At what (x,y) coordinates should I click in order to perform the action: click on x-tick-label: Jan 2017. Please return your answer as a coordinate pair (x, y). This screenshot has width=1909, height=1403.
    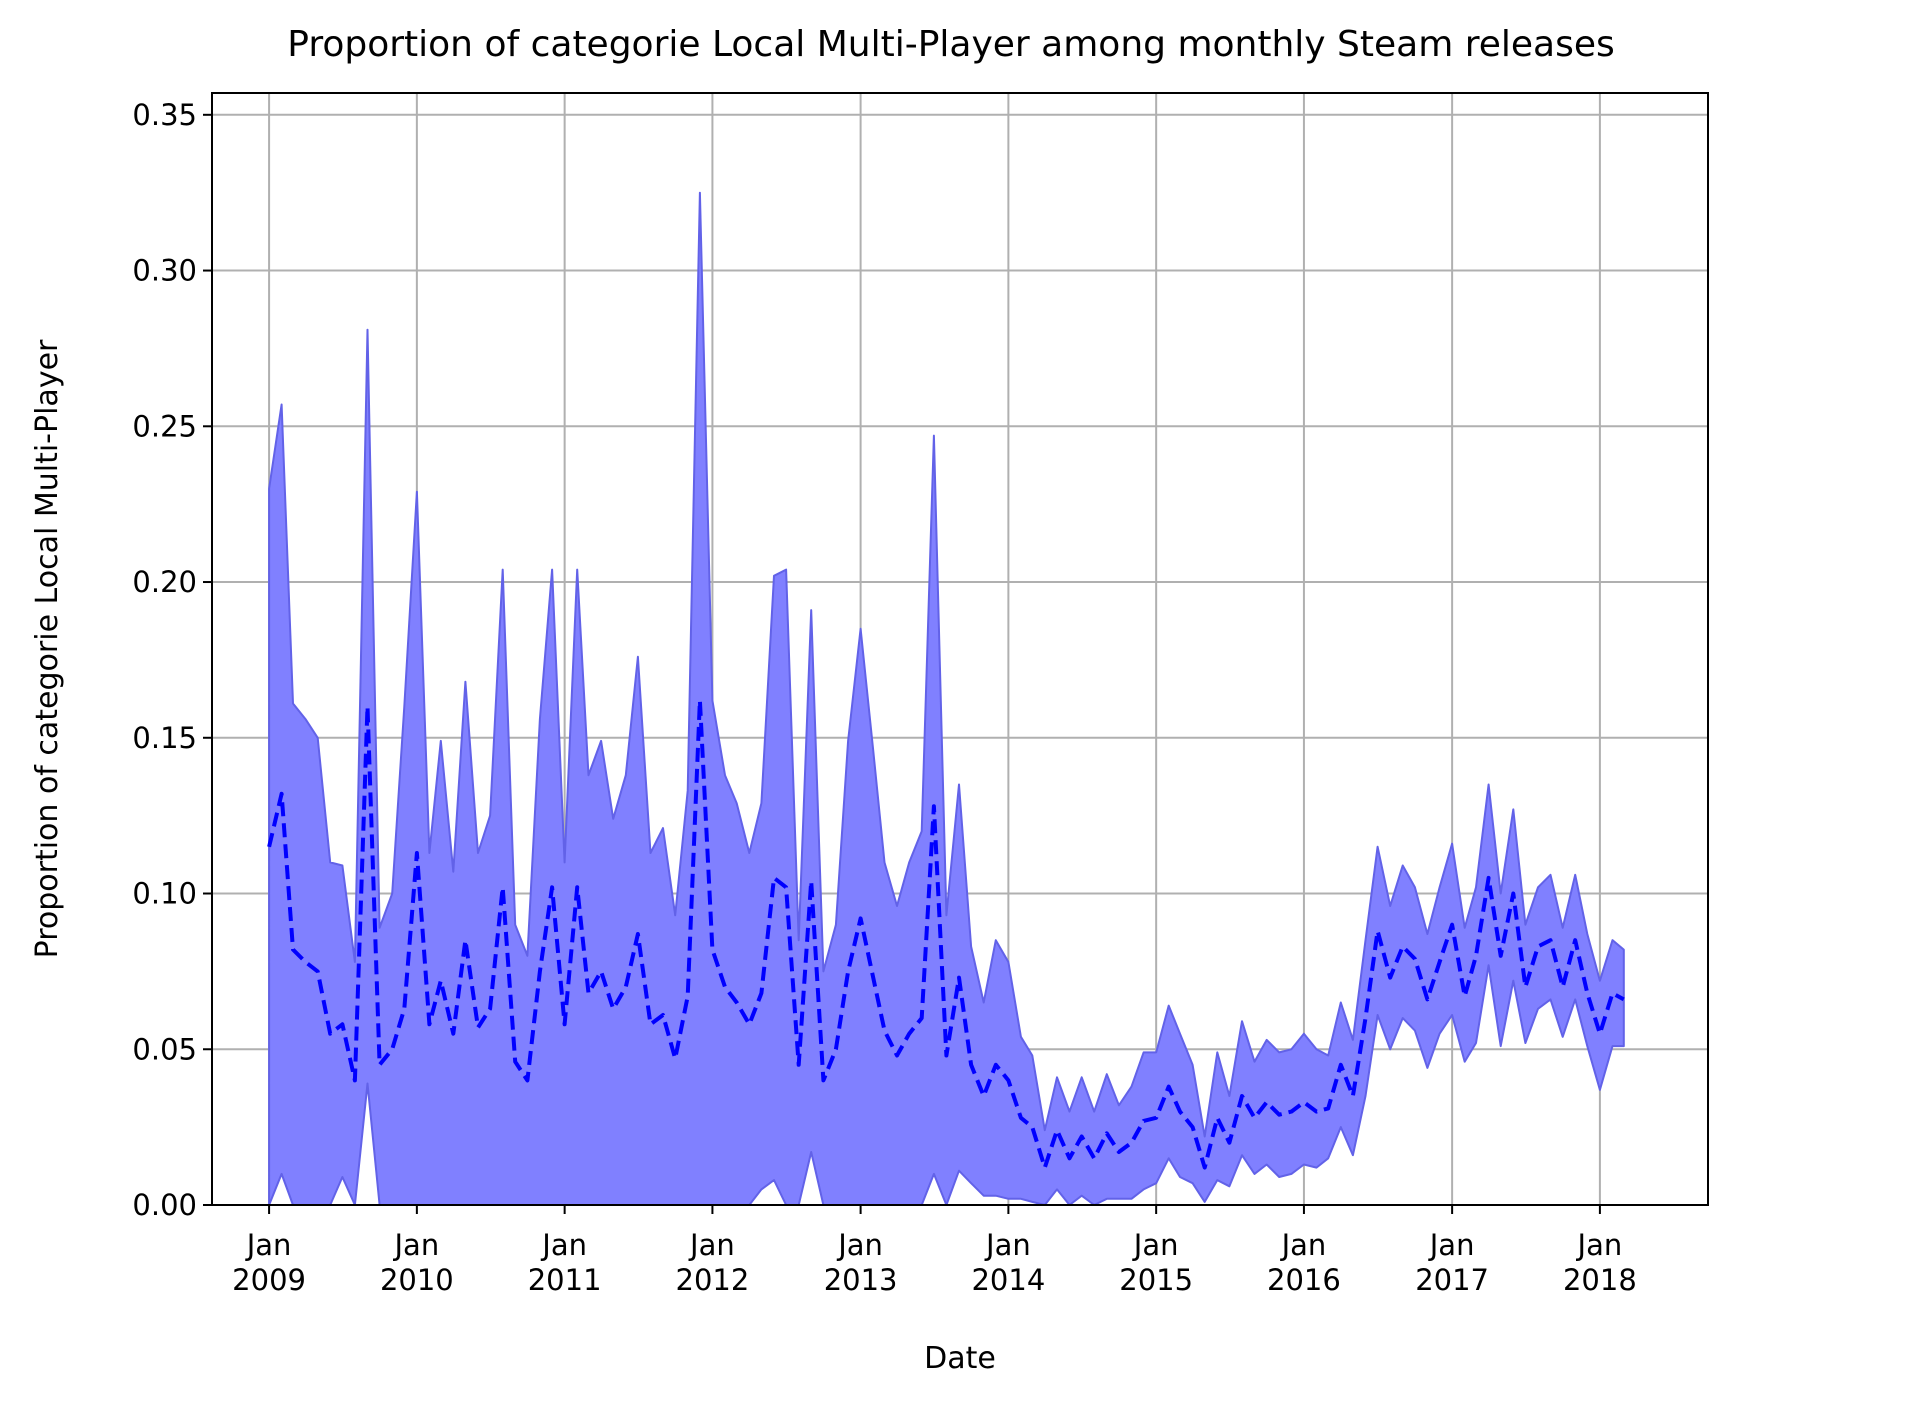
    Looking at the image, I should click on (1452, 1262).